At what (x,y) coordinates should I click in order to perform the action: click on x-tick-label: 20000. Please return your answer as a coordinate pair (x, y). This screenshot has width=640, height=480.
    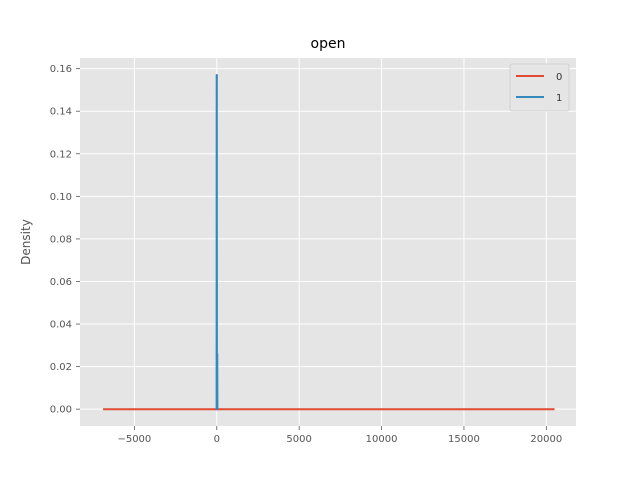
    Looking at the image, I should click on (546, 439).